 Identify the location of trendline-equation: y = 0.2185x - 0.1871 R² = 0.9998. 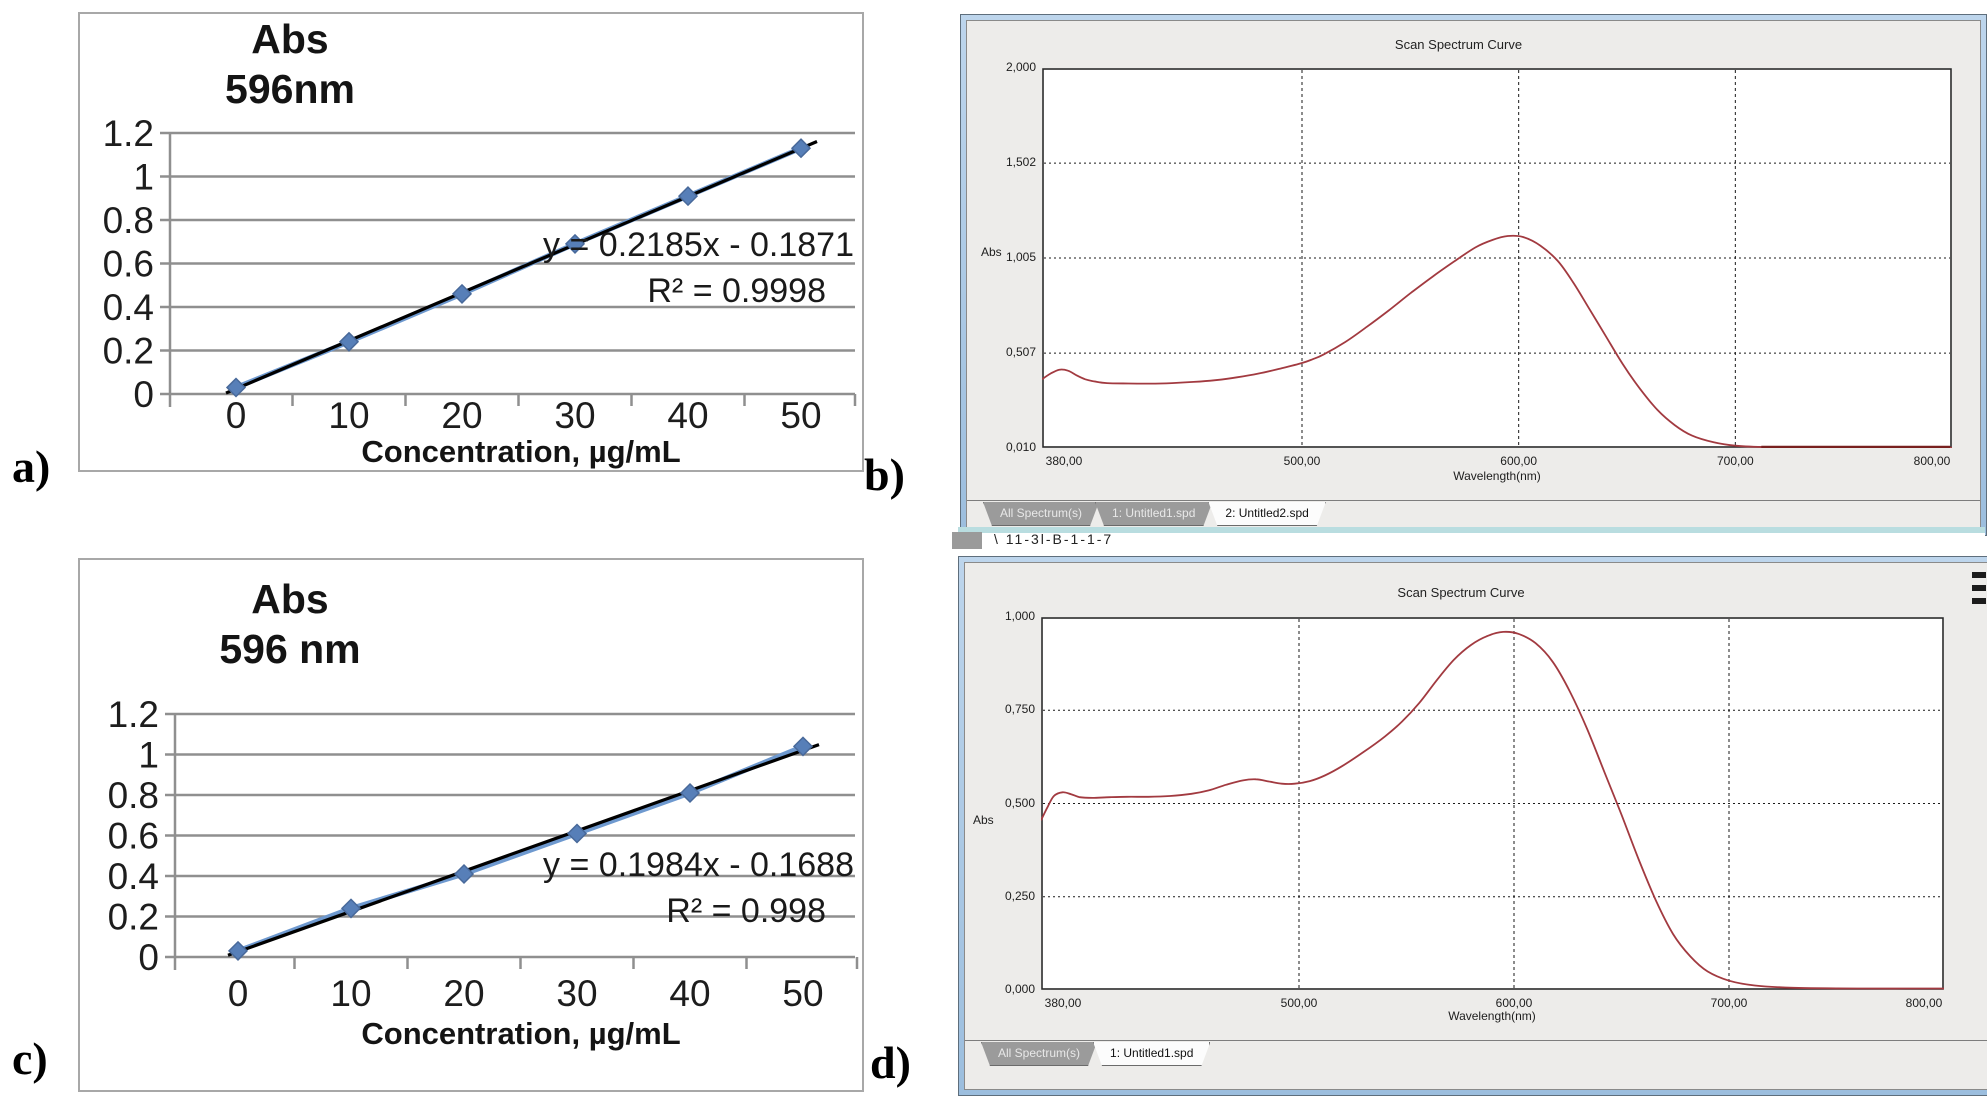
(614, 268).